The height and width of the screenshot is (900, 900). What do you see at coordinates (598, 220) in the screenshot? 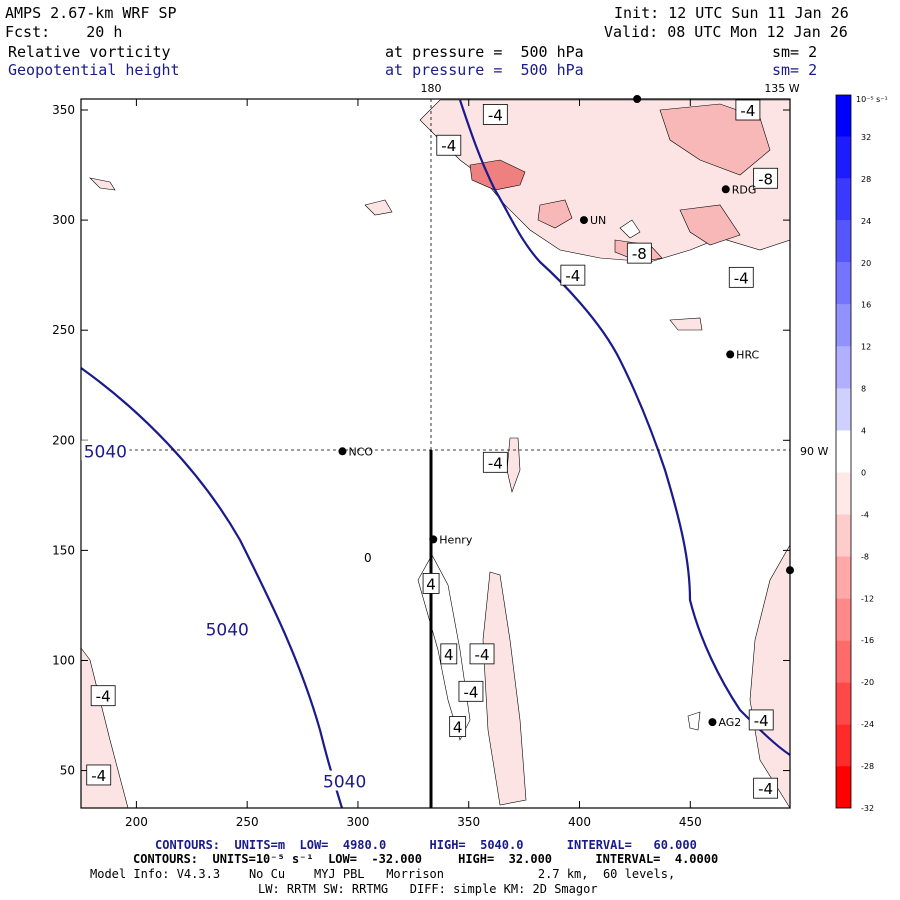
I see `station-label: UN` at bounding box center [598, 220].